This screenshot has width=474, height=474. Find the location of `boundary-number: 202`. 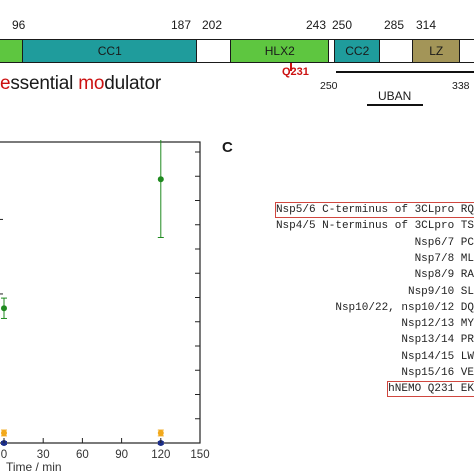

boundary-number: 202 is located at coordinates (212, 25).